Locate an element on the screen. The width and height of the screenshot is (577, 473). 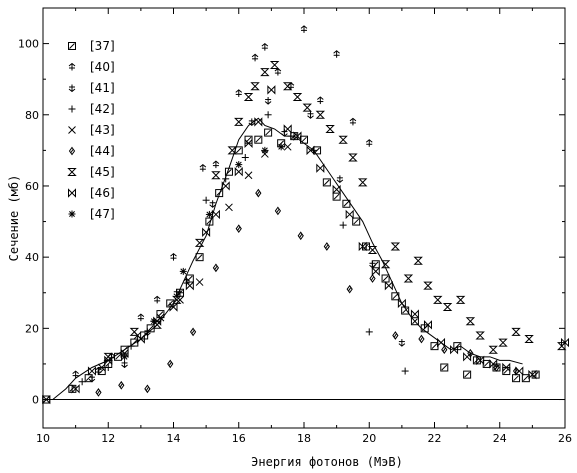
legend-label: [42] is located at coordinates (102, 109).